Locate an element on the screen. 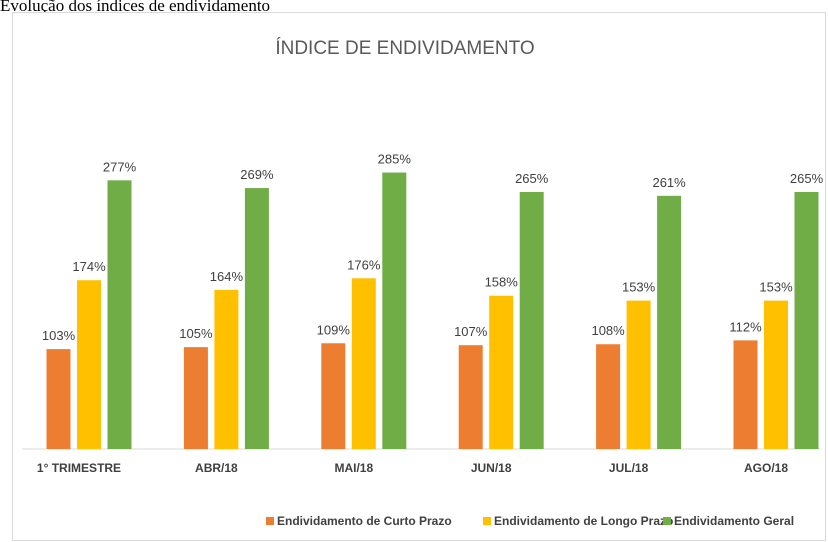  legend-label: Endividamento de Curto Prazo is located at coordinates (364, 521).